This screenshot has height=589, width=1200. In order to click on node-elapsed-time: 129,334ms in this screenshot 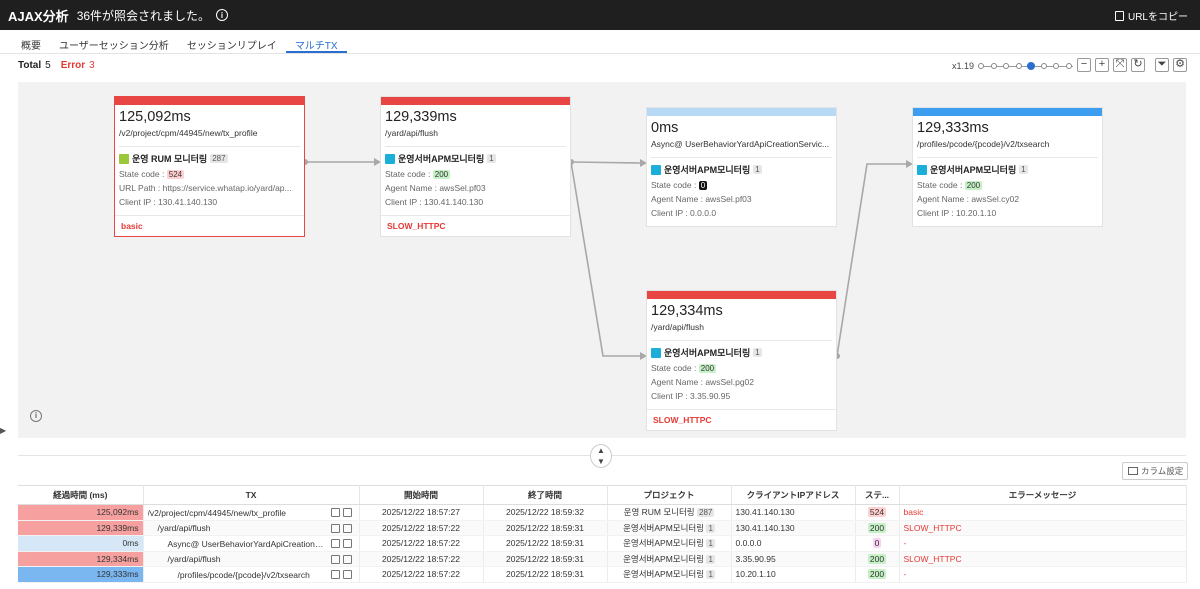, I will do `click(687, 311)`.